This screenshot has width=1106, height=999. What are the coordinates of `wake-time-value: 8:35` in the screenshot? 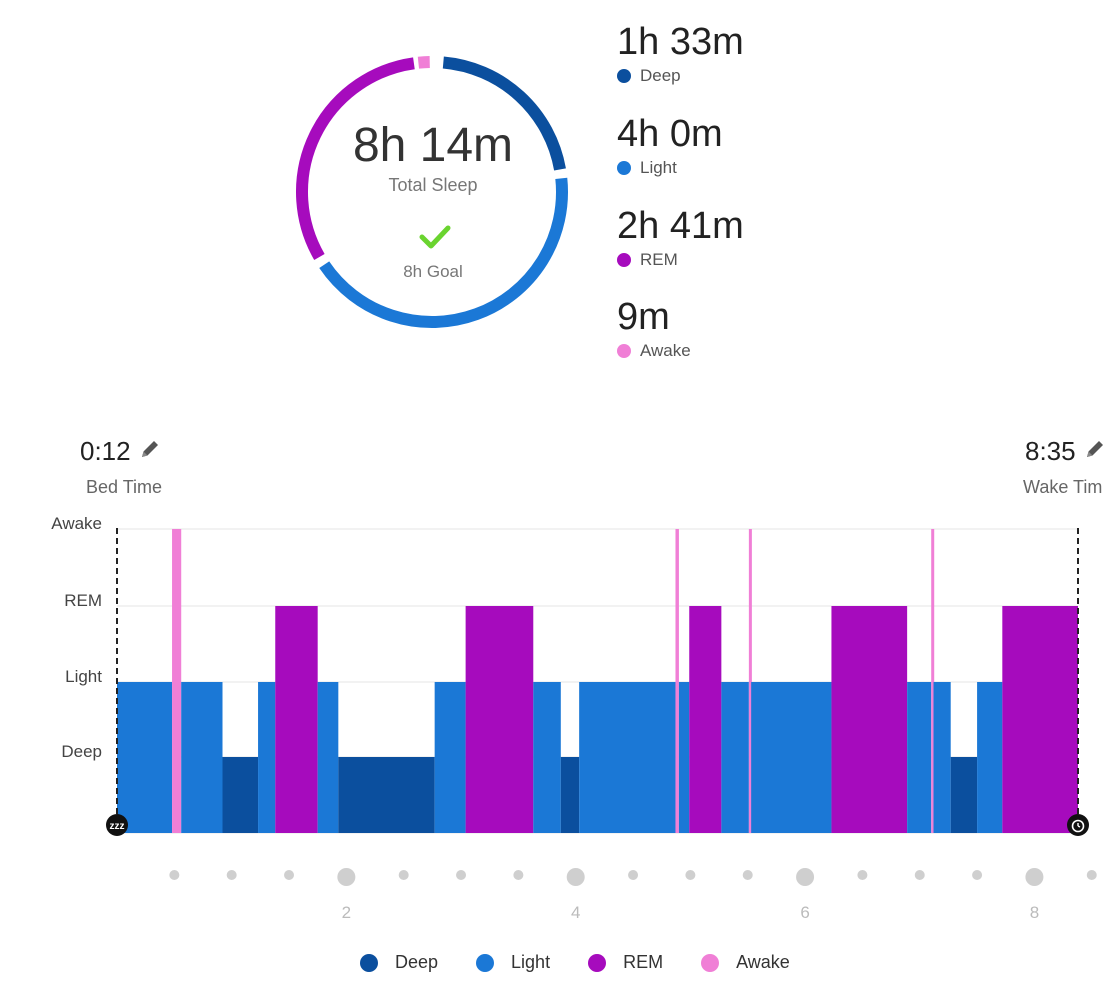 It's located at (1050, 451).